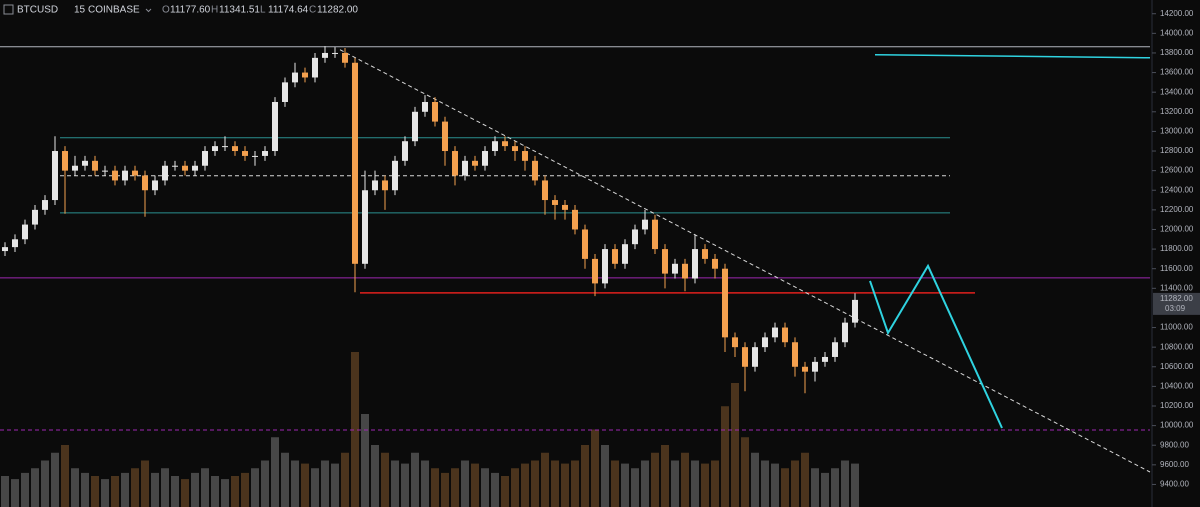 This screenshot has height=507, width=1200. I want to click on y-tick-label: 10400.00, so click(1177, 385).